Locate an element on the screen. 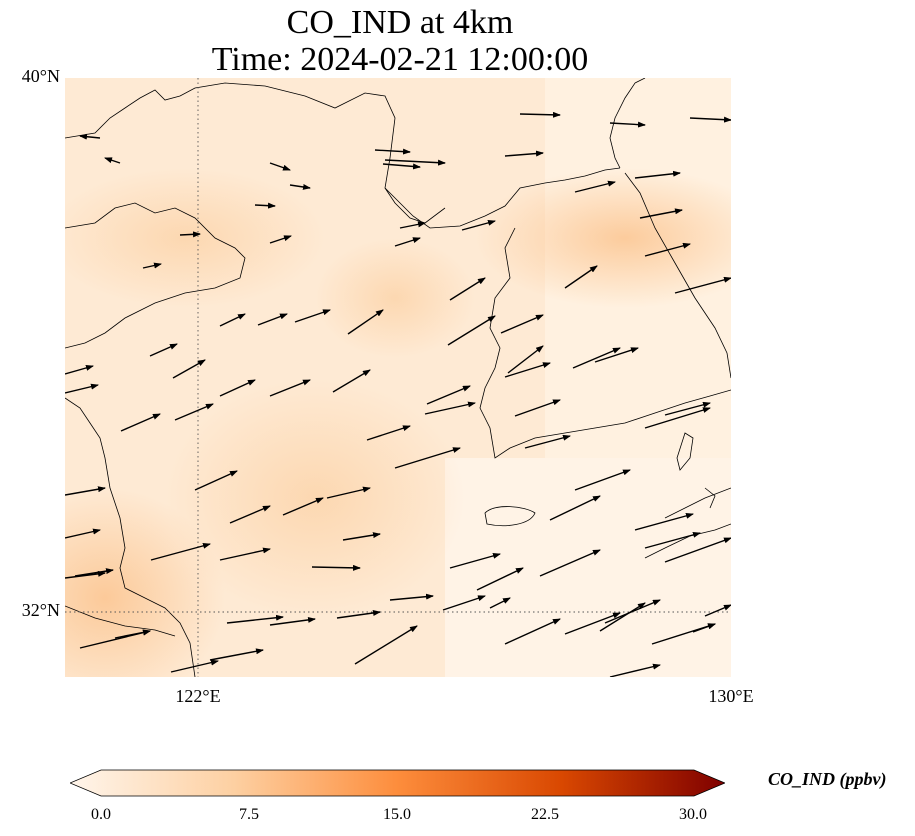 This screenshot has width=915, height=836. lon-label-122e: 122°E is located at coordinates (198, 696).